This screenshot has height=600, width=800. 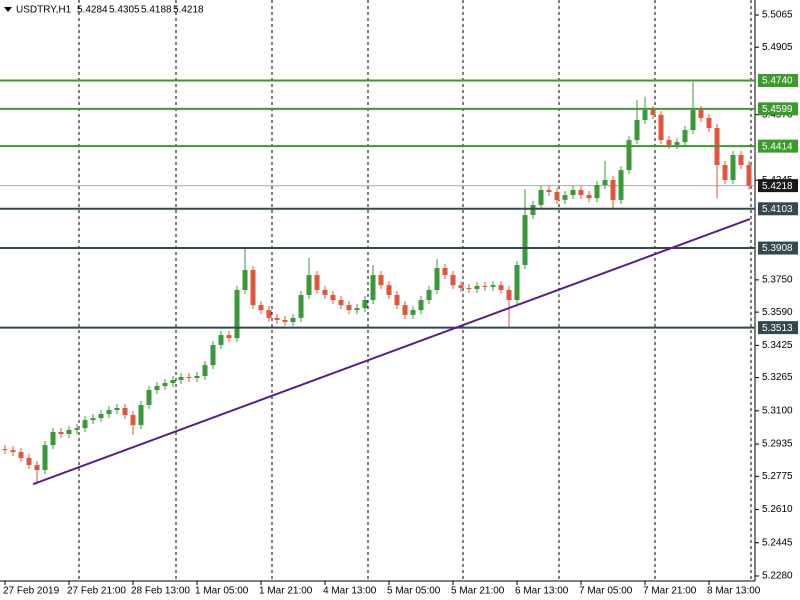 I want to click on x-tick-label: 4 Mar 13:00, so click(x=350, y=591).